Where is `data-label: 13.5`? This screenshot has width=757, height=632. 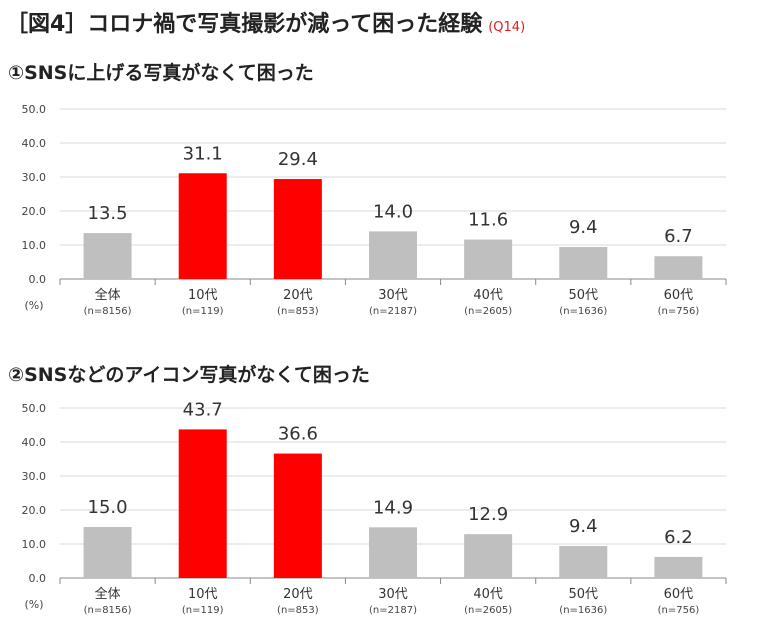 data-label: 13.5 is located at coordinates (108, 213).